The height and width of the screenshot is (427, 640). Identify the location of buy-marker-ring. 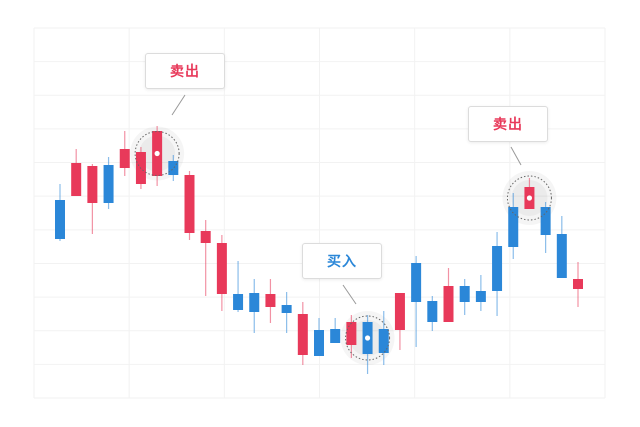
(368, 338).